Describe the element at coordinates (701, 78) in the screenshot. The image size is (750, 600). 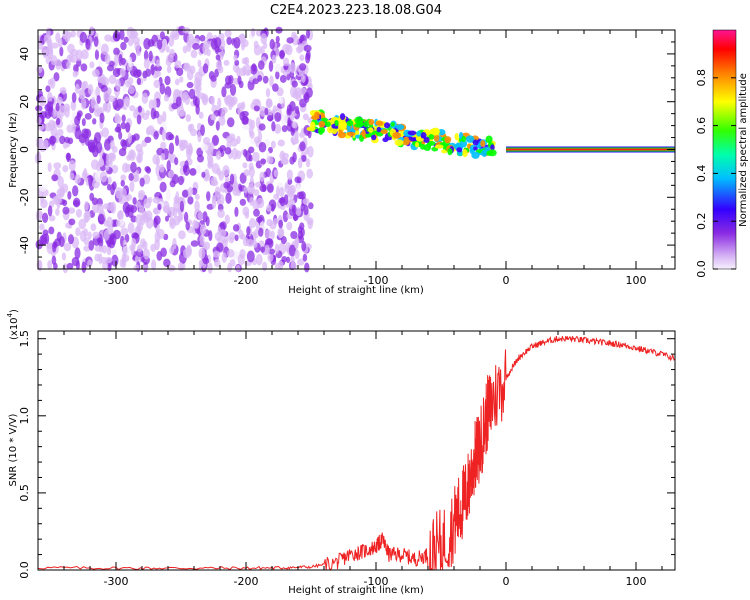
I see `colorbar-tick-label: 0.8` at that location.